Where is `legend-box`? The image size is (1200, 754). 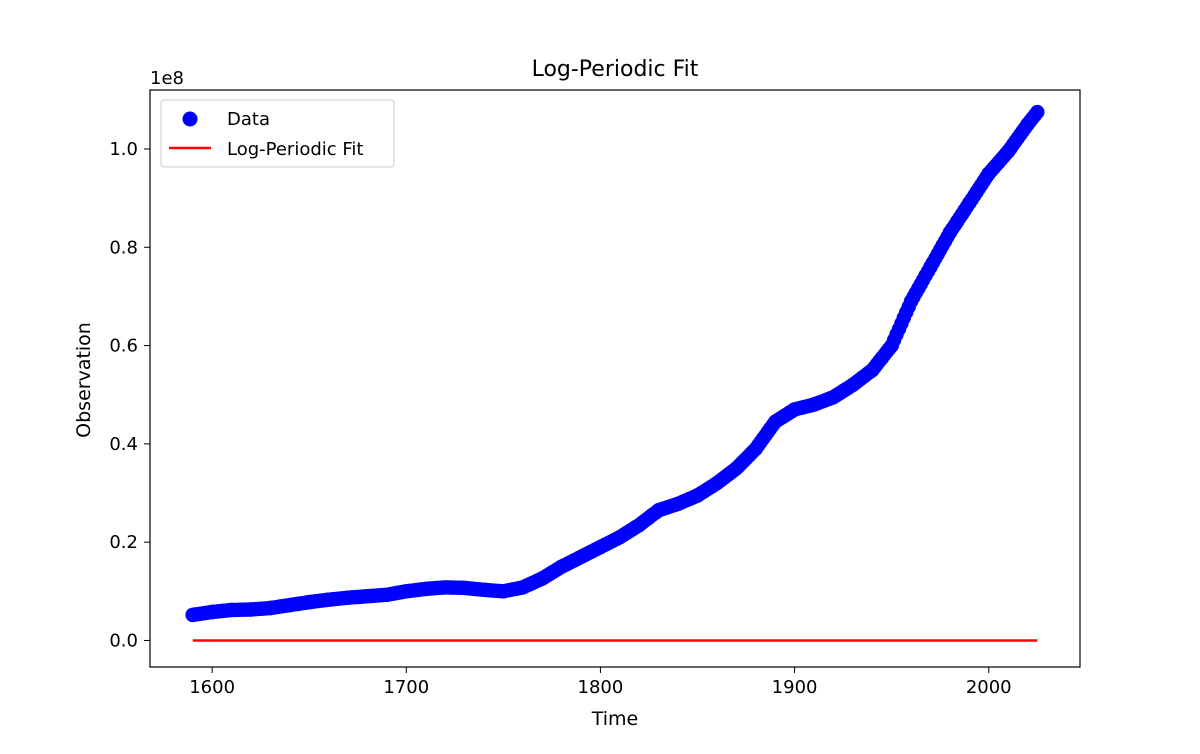 legend-box is located at coordinates (277, 133).